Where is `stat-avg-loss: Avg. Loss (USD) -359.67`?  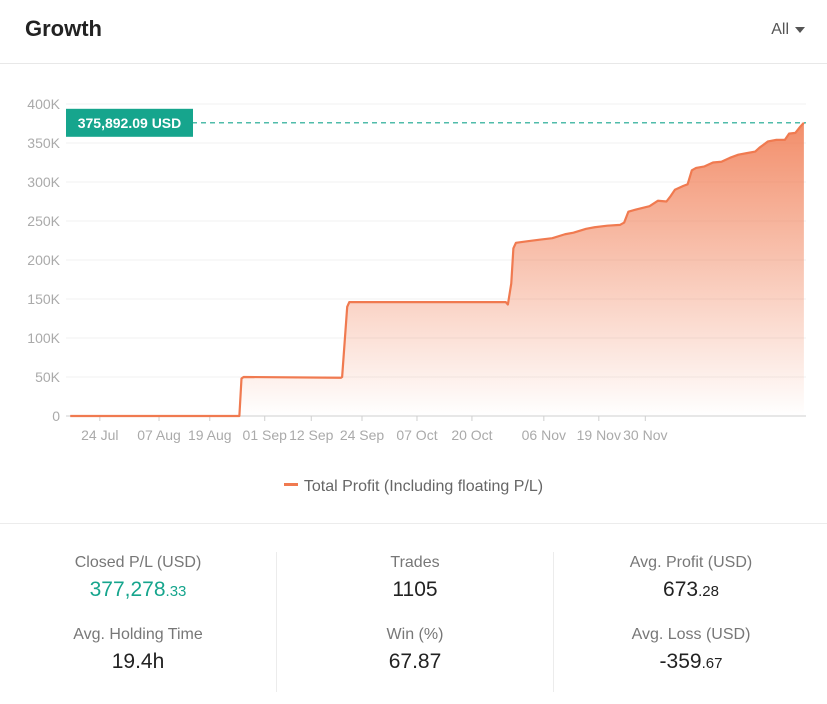
stat-avg-loss: Avg. Loss (USD) -359.67 is located at coordinates (690, 661).